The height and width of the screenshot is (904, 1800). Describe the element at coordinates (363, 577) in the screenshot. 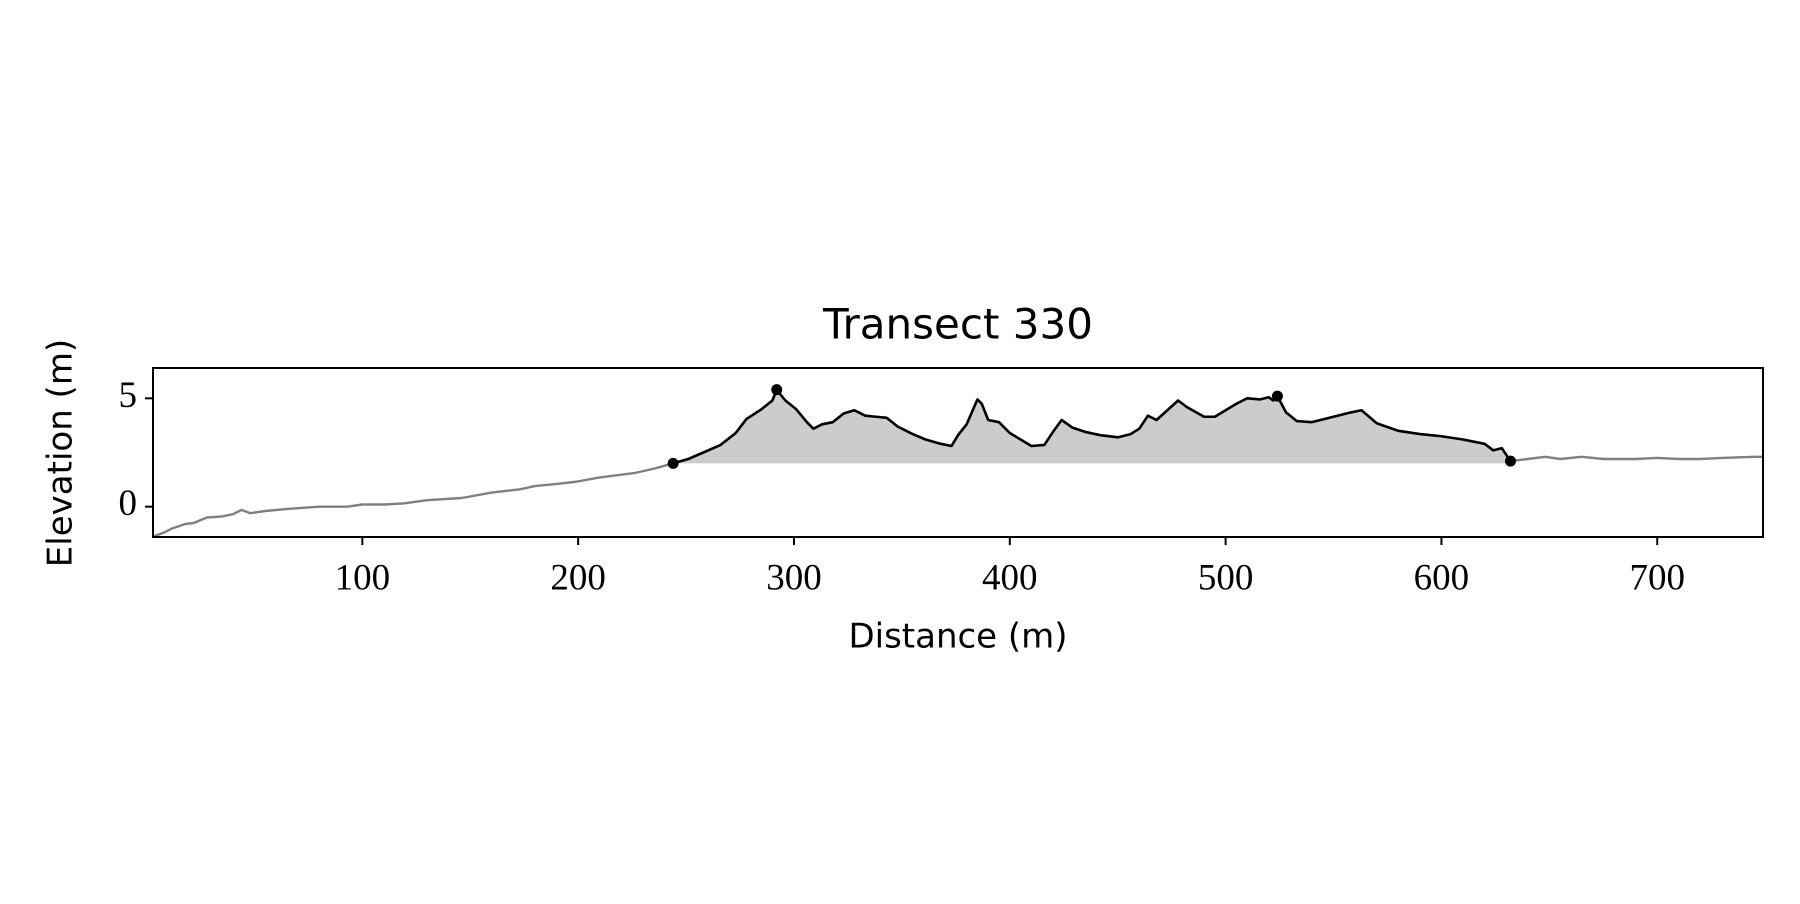

I see `x-tick-label: 100` at that location.